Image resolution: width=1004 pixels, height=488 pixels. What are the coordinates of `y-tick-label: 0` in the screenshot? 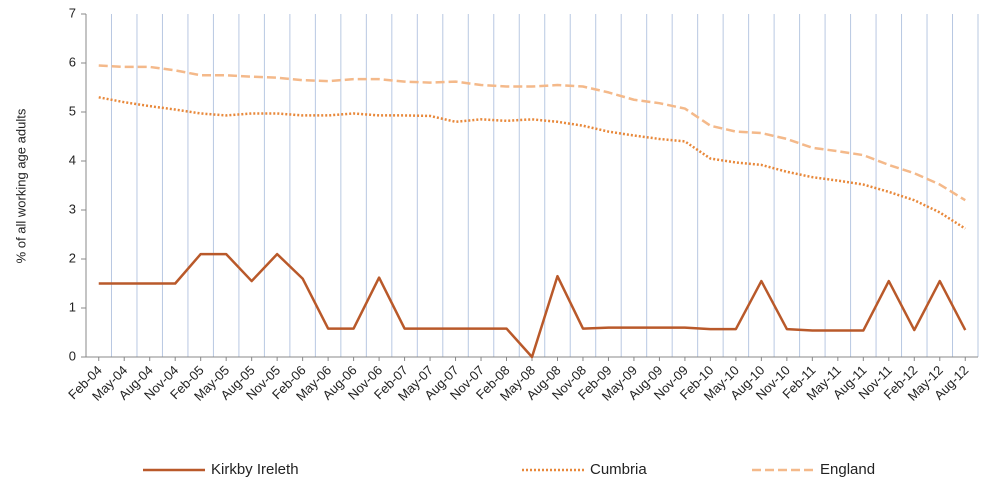 It's located at (72, 355).